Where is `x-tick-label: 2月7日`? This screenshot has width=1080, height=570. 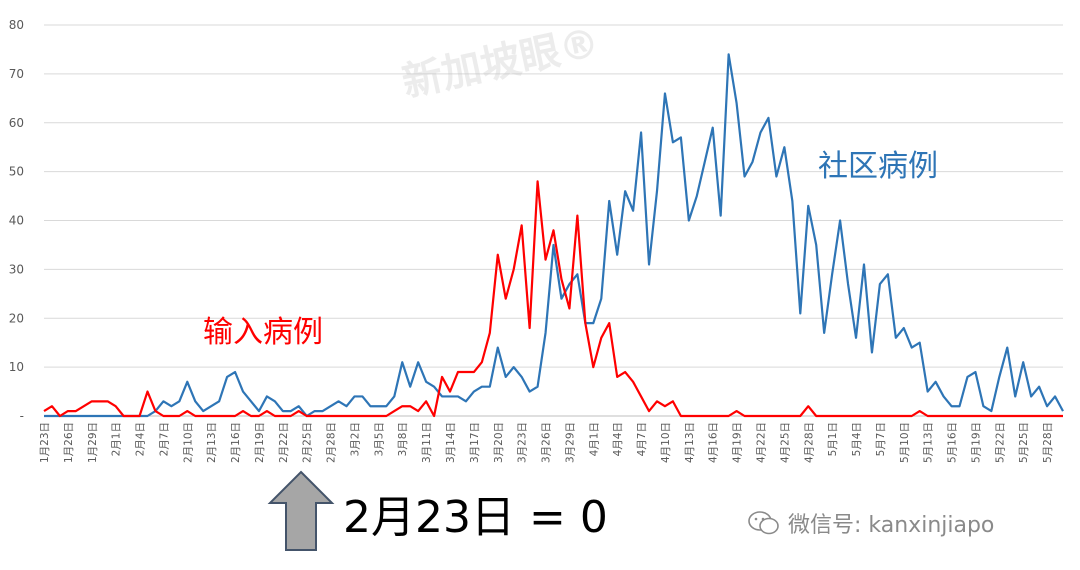 x-tick-label: 2月7日 is located at coordinates (164, 439).